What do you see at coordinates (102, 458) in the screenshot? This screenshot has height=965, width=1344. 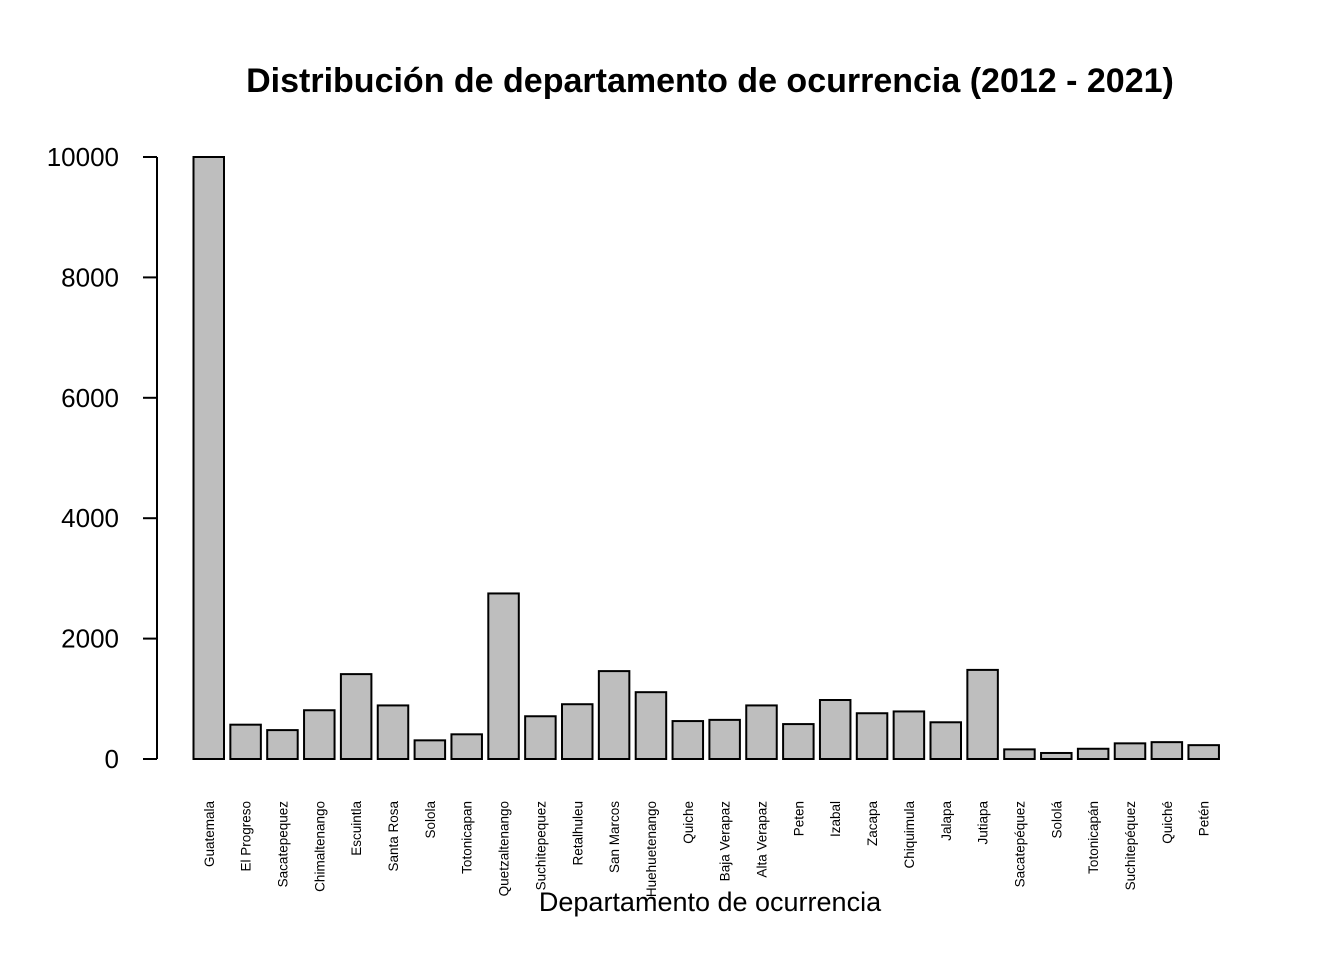 I see `y-axis: 0 2000 4000 6000 8000 10000` at bounding box center [102, 458].